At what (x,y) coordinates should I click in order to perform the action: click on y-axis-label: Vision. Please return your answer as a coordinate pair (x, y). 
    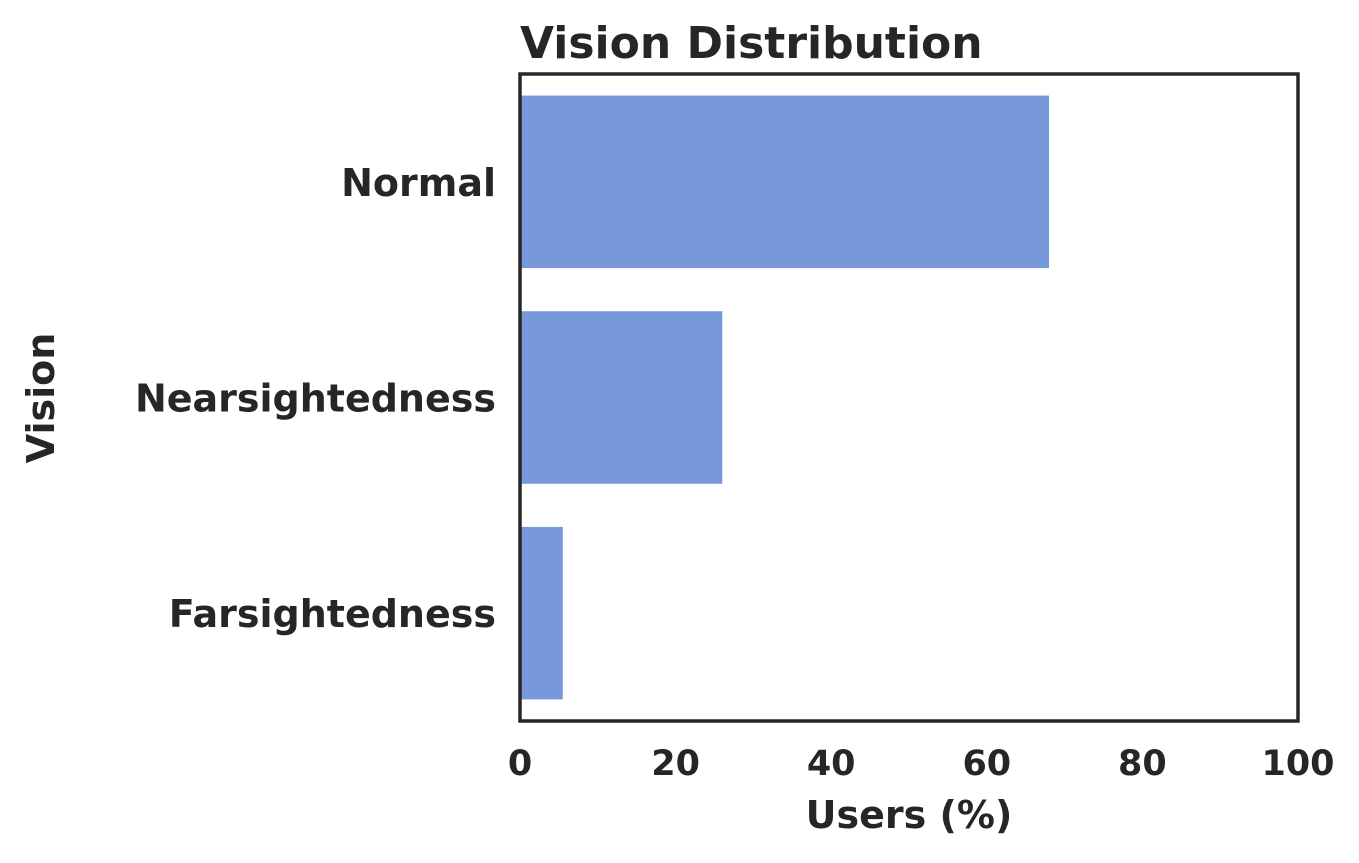
    Looking at the image, I should click on (41, 398).